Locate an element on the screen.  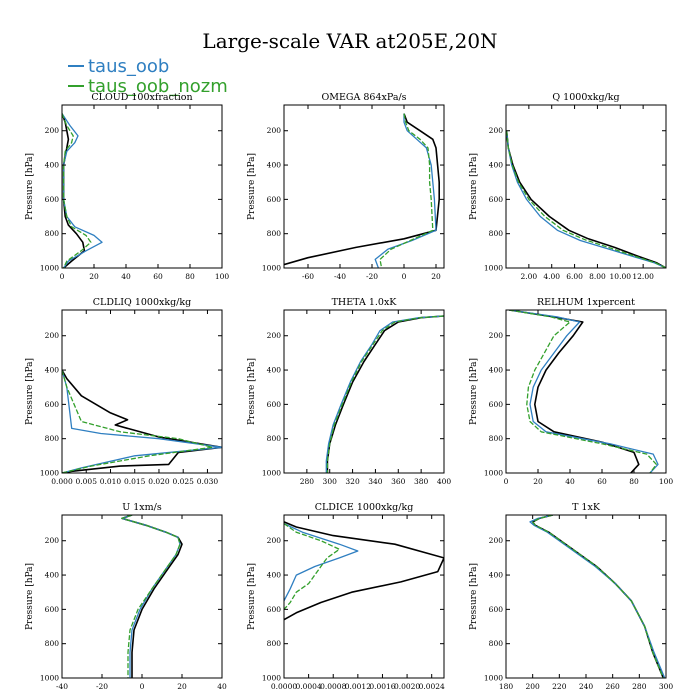
x-tick-label: -60 is located at coordinates (308, 276).